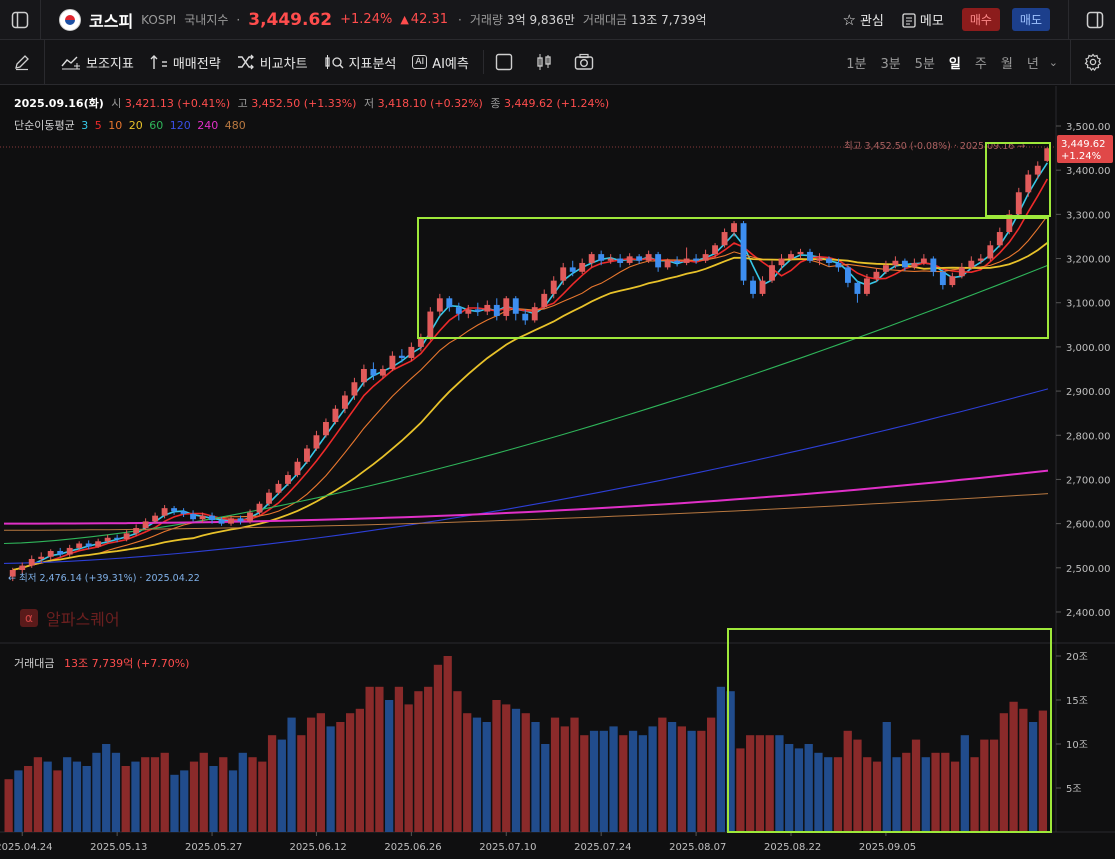 This screenshot has width=1115, height=859. Describe the element at coordinates (924, 64) in the screenshot. I see `period-5min: 5분` at that location.